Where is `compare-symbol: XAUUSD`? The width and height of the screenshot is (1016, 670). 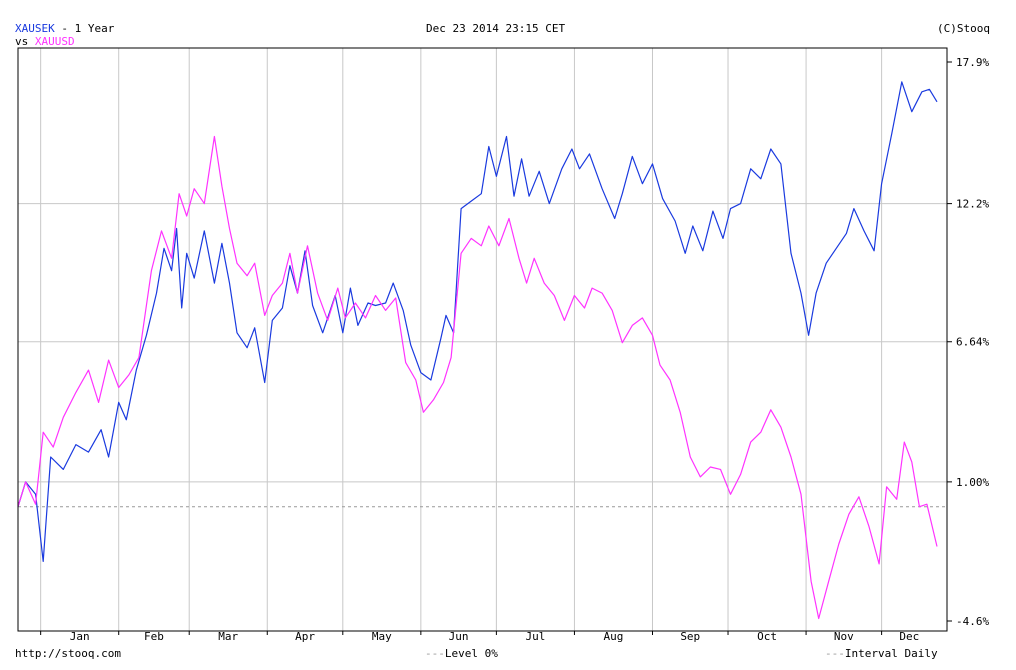 compare-symbol: XAUUSD is located at coordinates (54, 41).